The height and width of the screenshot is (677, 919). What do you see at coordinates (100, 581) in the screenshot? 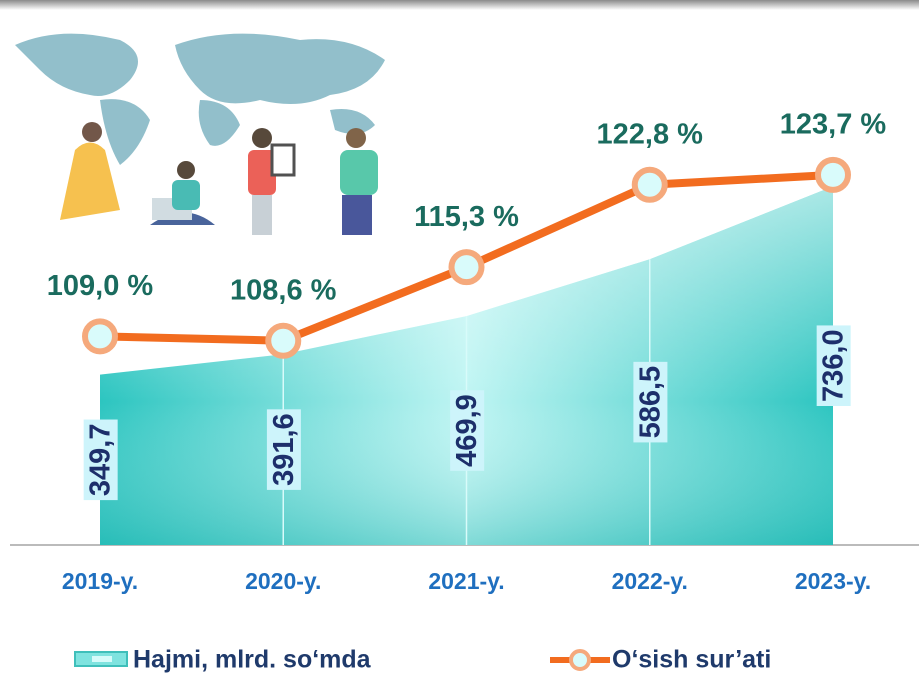
I see `x-tick-label: 2019-y.` at bounding box center [100, 581].